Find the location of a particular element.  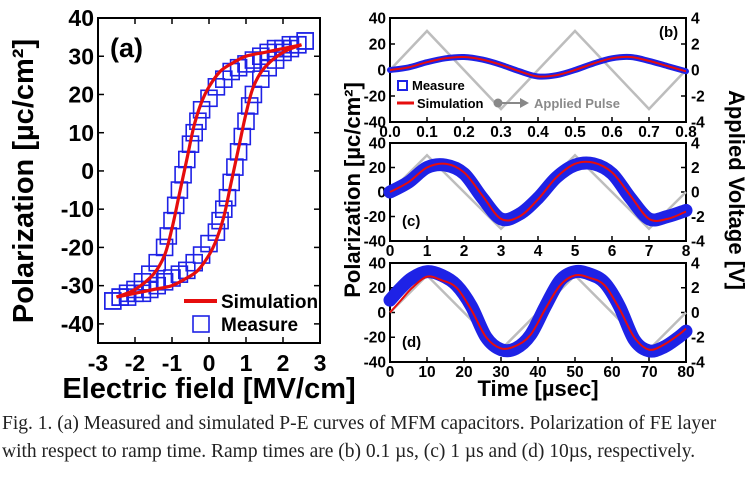

x-tick-label: 0.8 is located at coordinates (686, 132).